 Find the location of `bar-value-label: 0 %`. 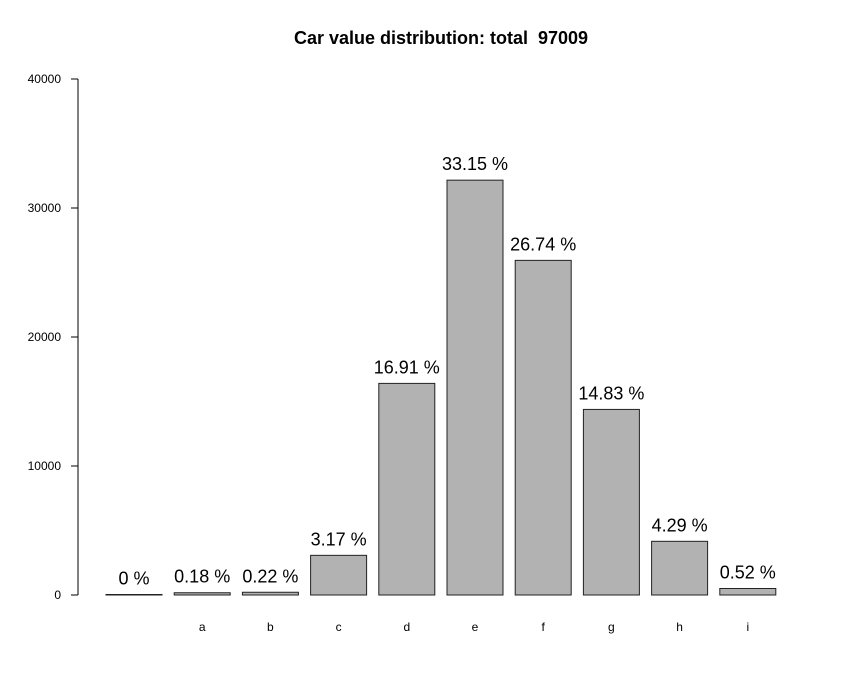

bar-value-label: 0 % is located at coordinates (133, 579).